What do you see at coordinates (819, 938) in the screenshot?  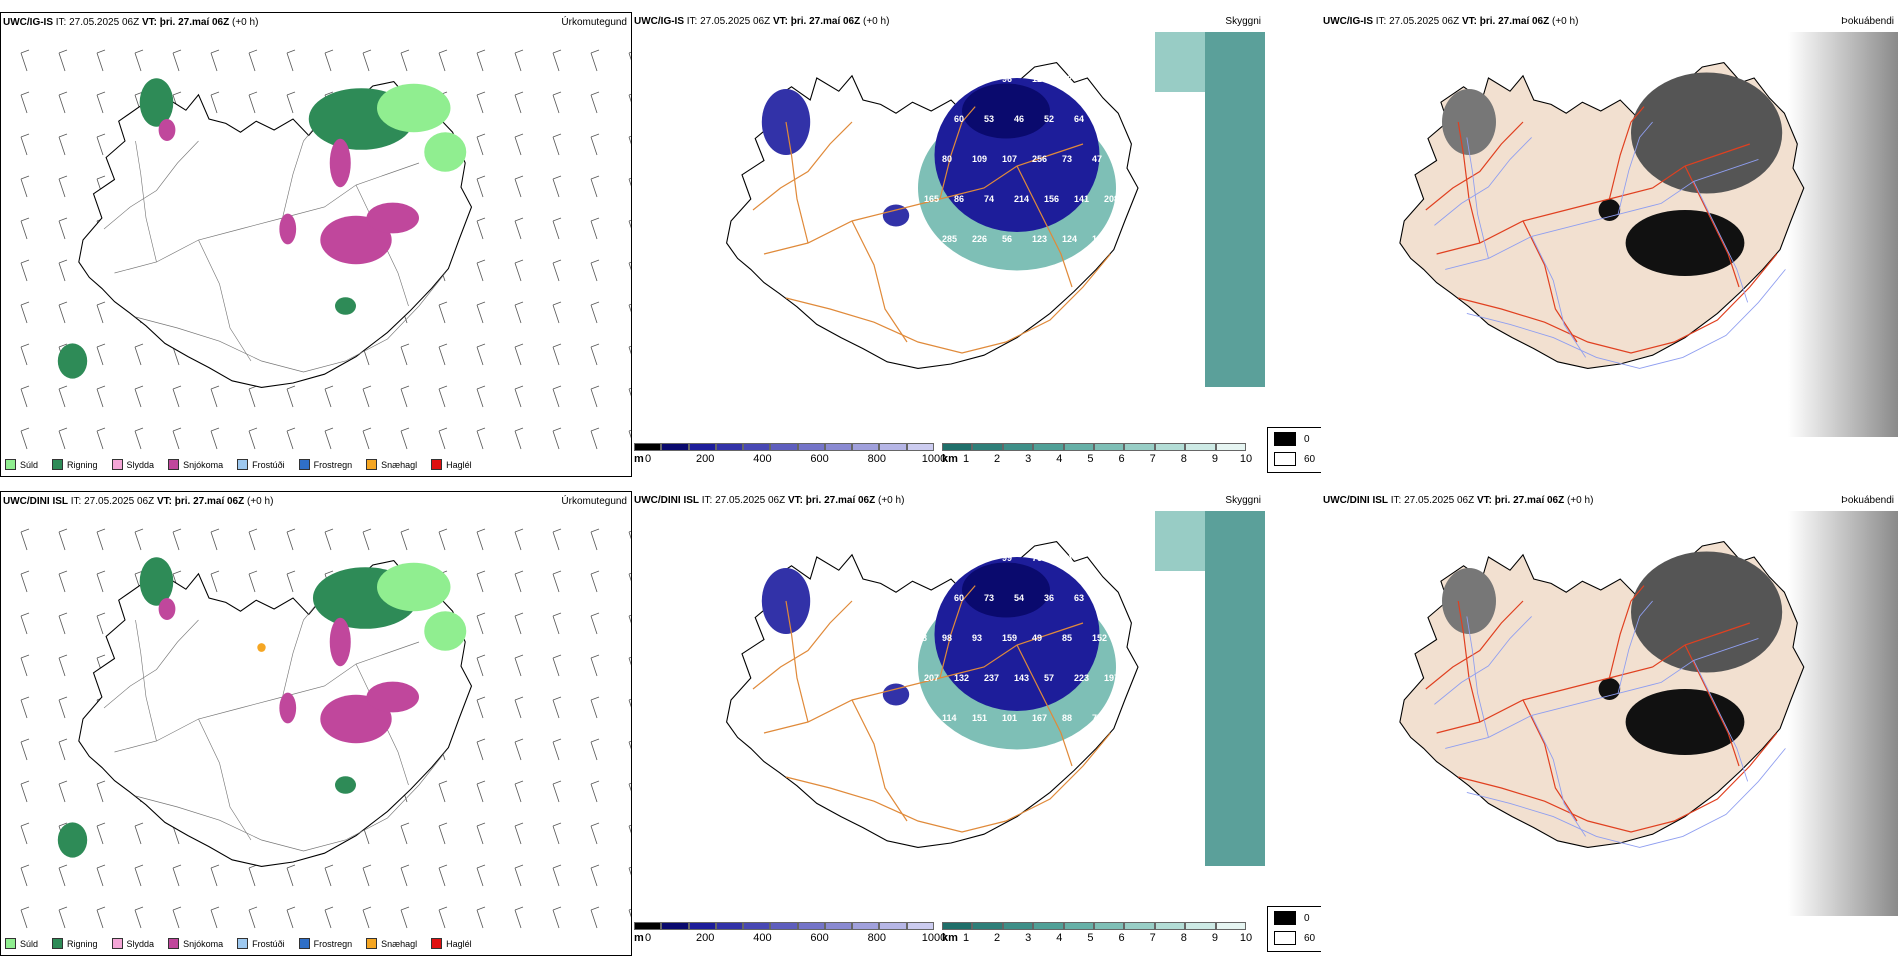 I see `colorbar-tick: 600` at bounding box center [819, 938].